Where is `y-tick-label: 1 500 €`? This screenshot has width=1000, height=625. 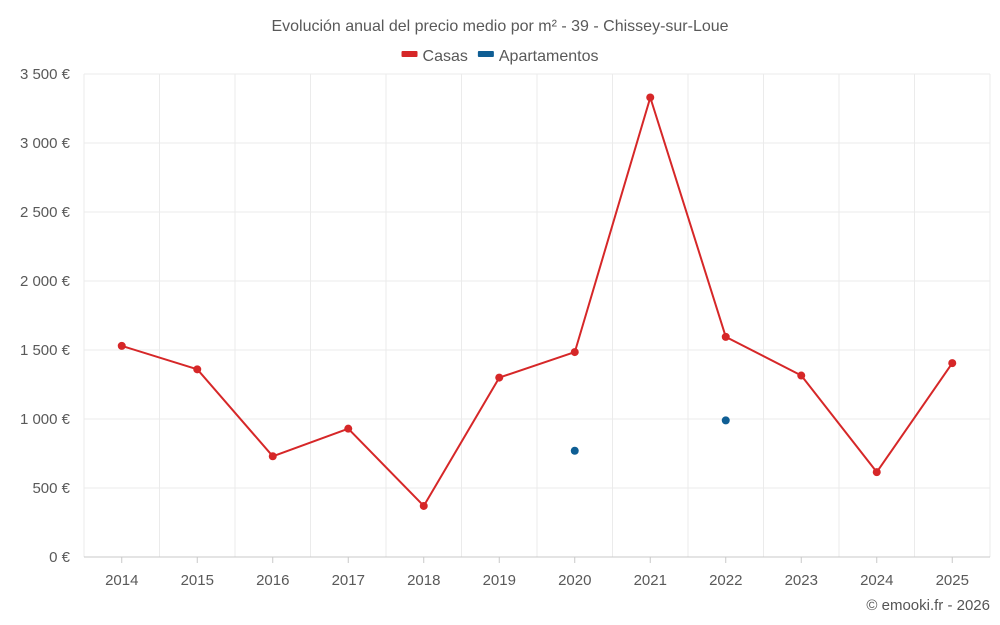
y-tick-label: 1 500 € is located at coordinates (45, 350).